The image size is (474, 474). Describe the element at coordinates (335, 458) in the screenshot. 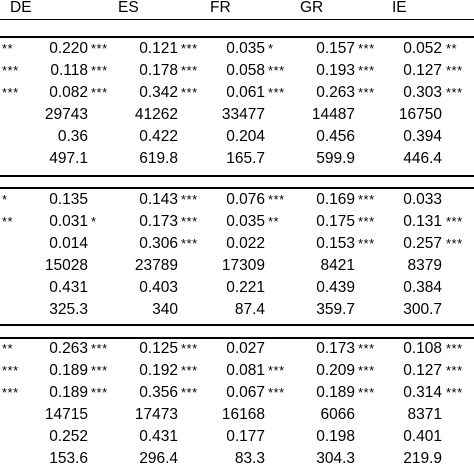

I see `table-cell-value: 304.3` at that location.